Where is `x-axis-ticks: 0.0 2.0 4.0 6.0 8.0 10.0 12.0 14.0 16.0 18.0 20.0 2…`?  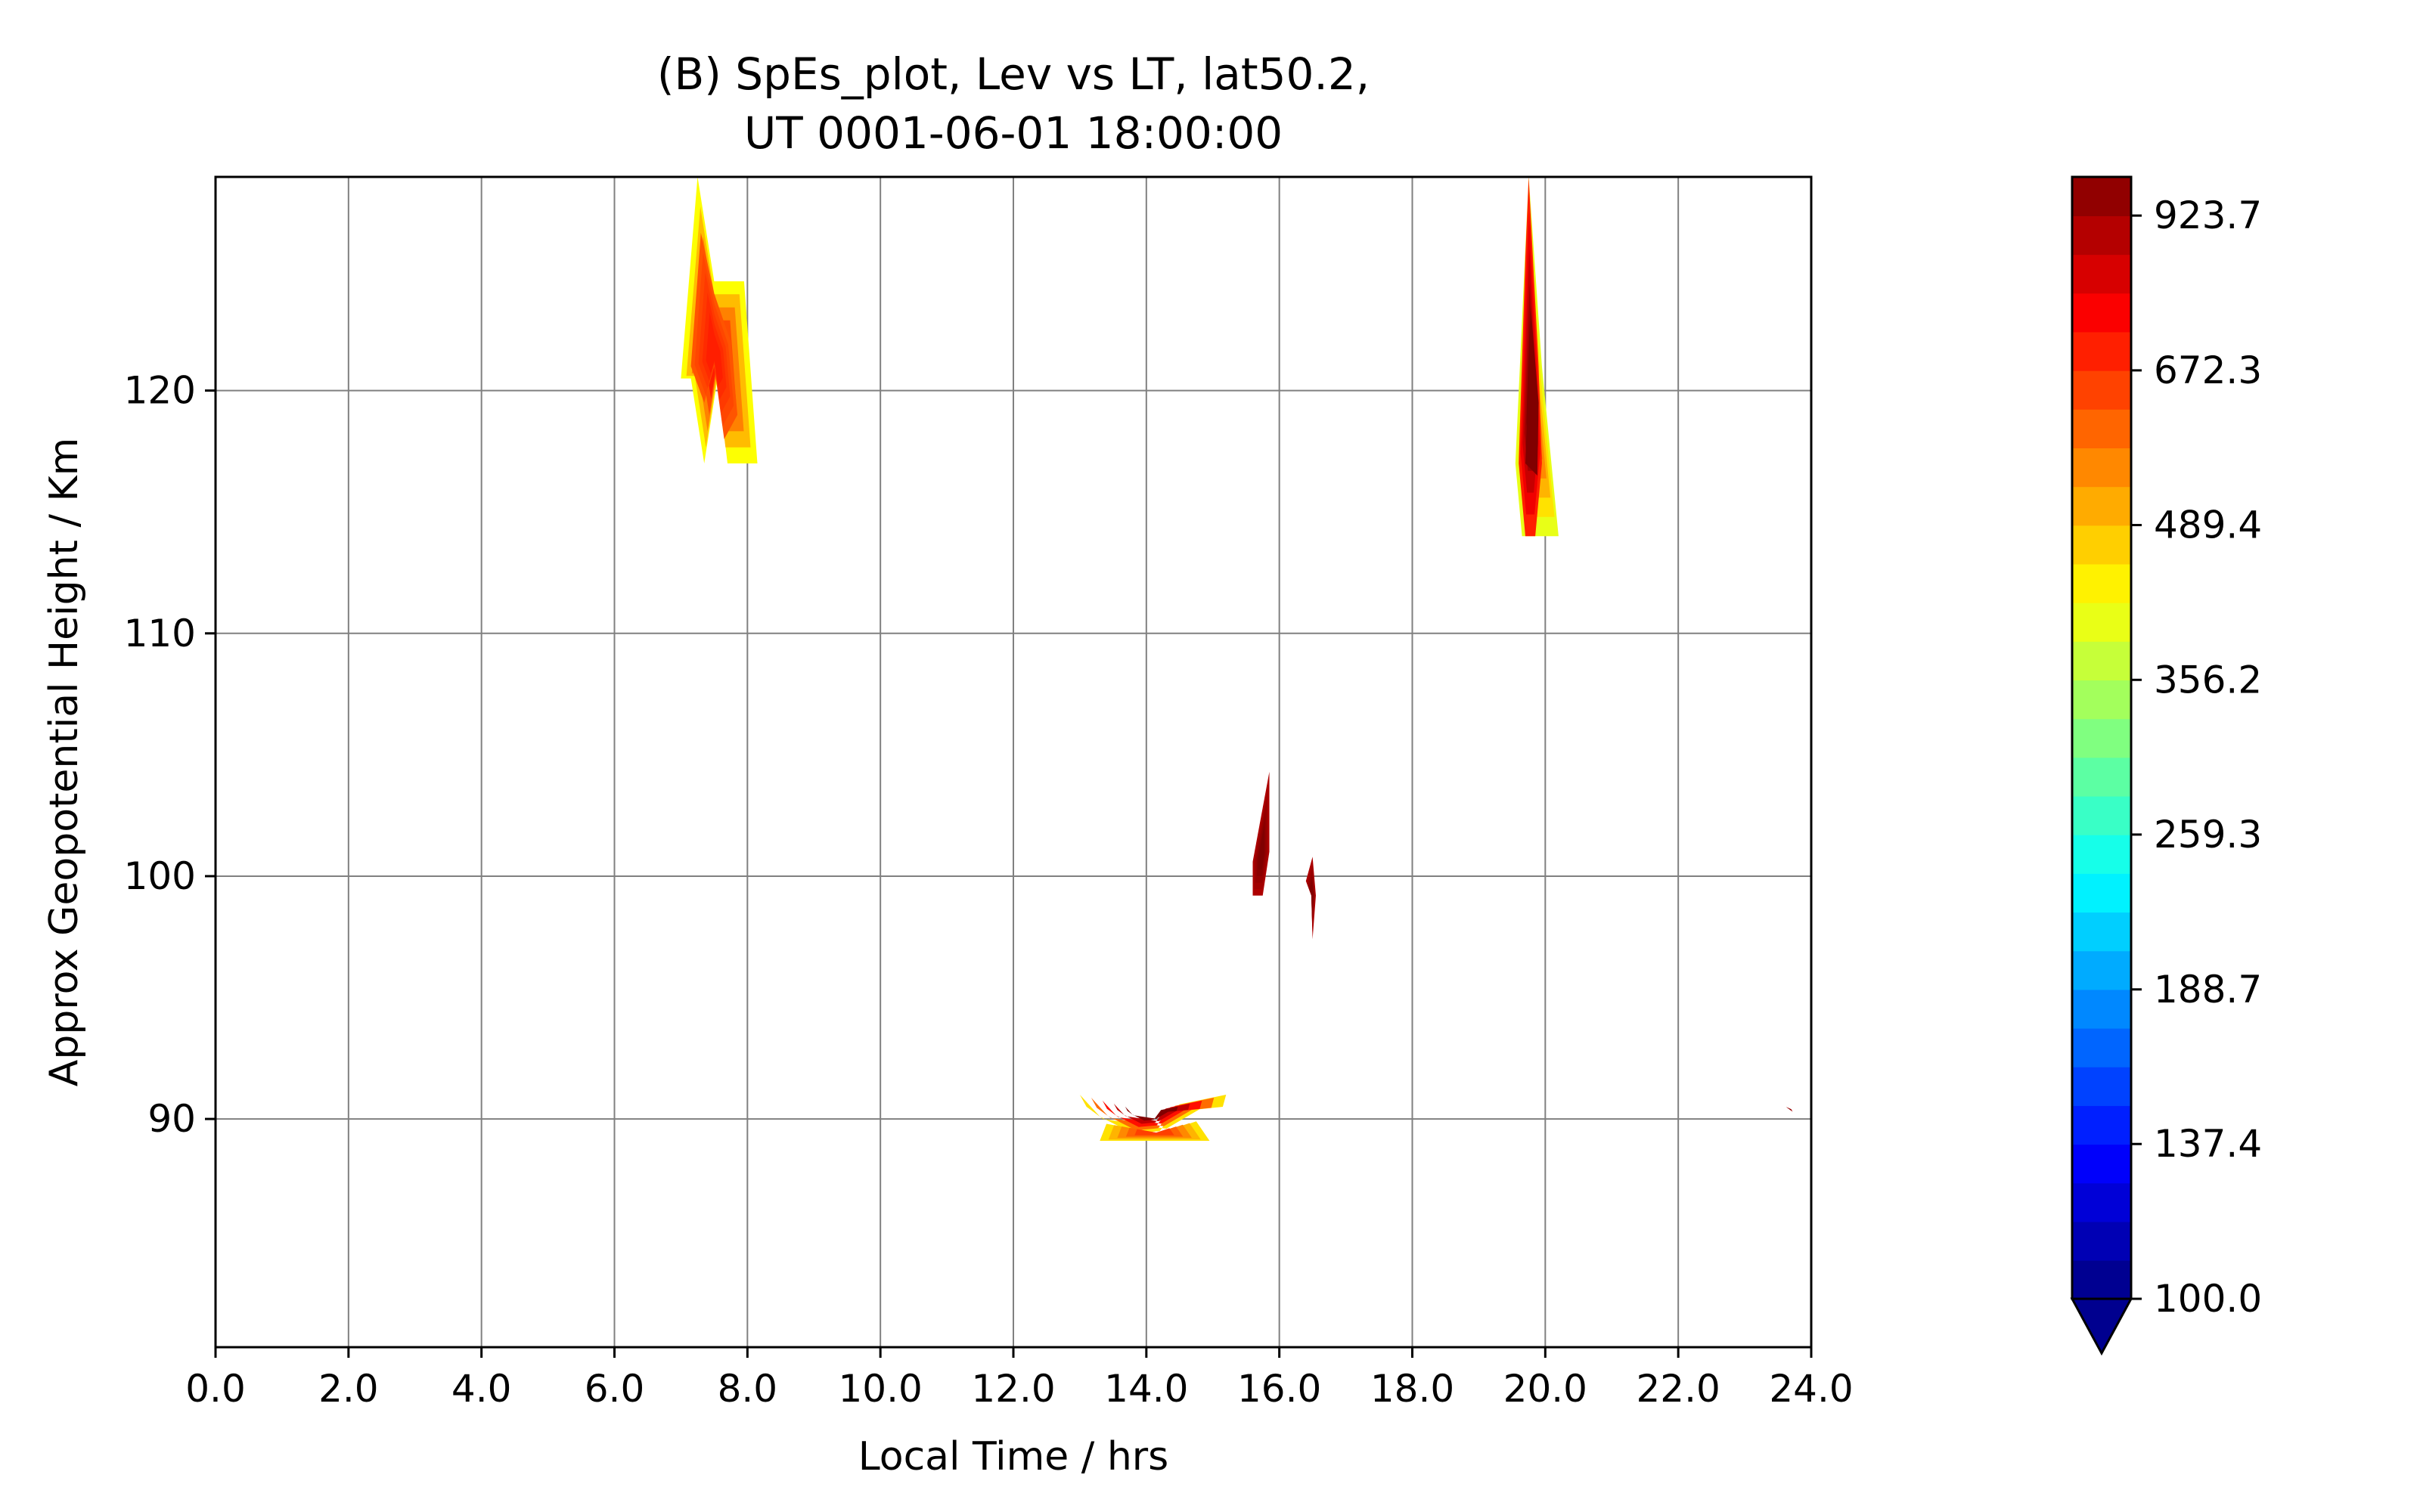 x-axis-ticks: 0.0 2.0 4.0 6.0 8.0 10.0 12.0 14.0 16.0 18.0 20.0 2… is located at coordinates (1019, 1379).